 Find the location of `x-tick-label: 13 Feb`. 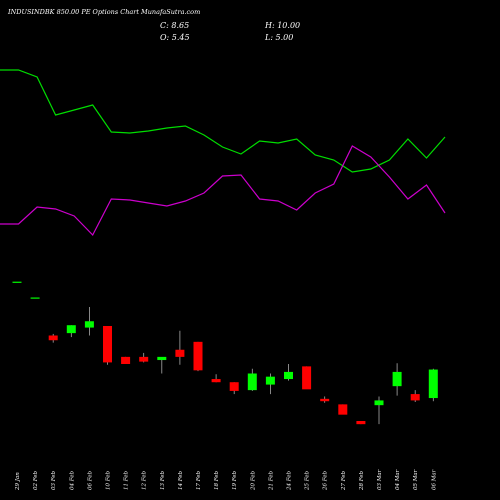

x-tick-label: 13 Feb is located at coordinates (163, 480).